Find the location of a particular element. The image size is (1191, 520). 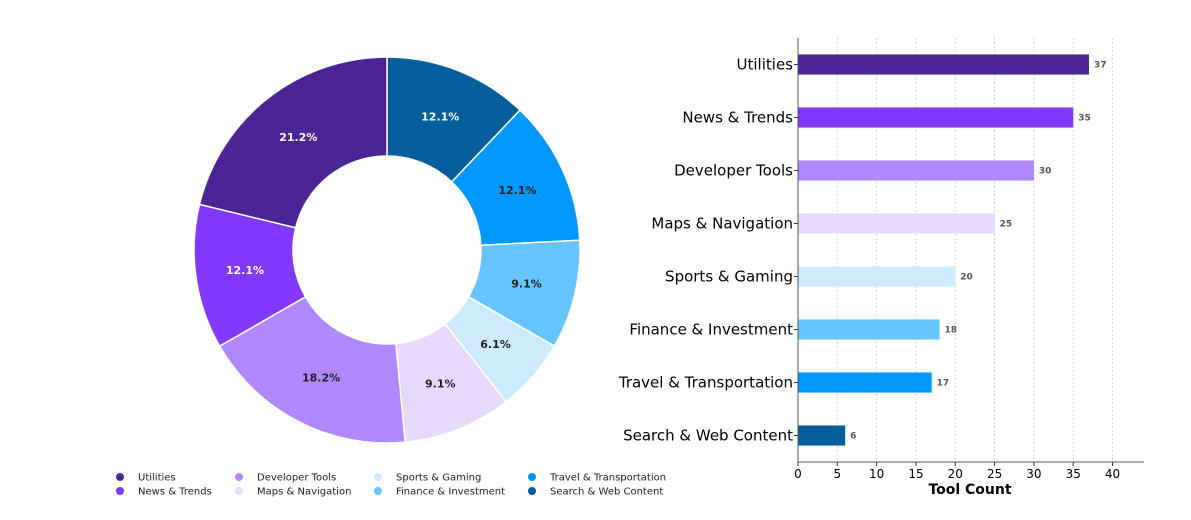

legend-entry-news-and-trends: News & Trends is located at coordinates (175, 492).